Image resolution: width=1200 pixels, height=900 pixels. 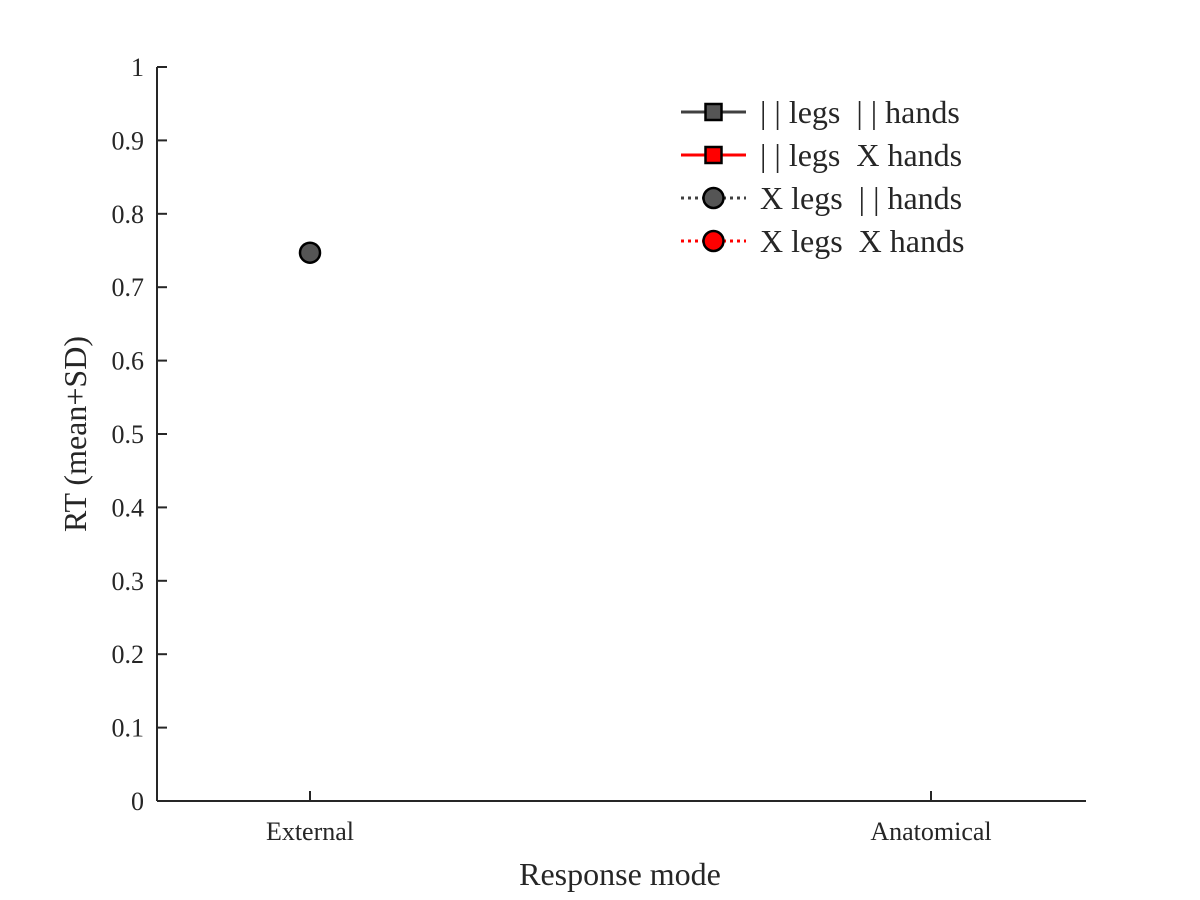 What do you see at coordinates (862, 241) in the screenshot?
I see `legend-label: X legs X hands` at bounding box center [862, 241].